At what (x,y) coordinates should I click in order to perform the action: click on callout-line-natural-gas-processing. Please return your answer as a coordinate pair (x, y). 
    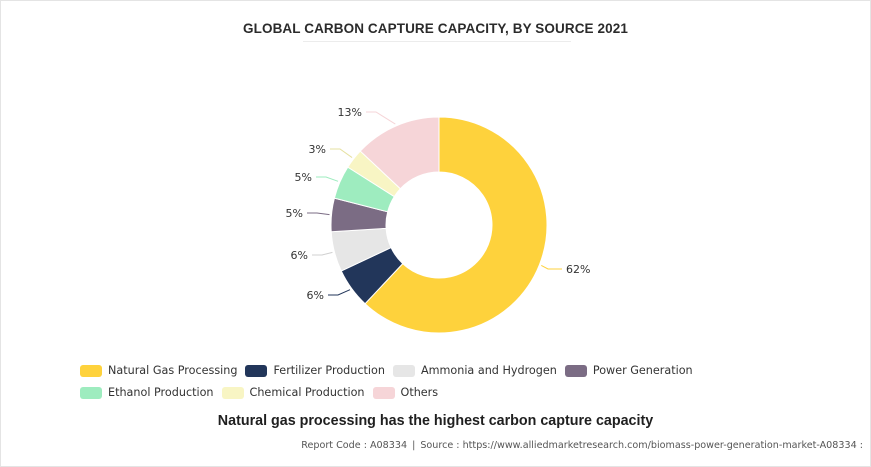
    Looking at the image, I should click on (551, 267).